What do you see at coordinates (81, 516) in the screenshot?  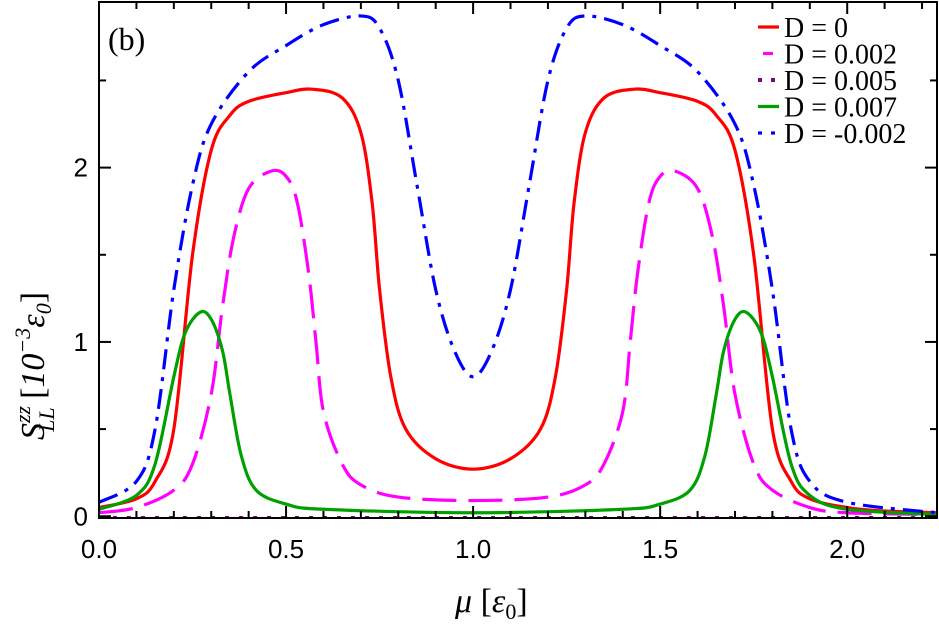 I see `y-tick-label: 0` at bounding box center [81, 516].